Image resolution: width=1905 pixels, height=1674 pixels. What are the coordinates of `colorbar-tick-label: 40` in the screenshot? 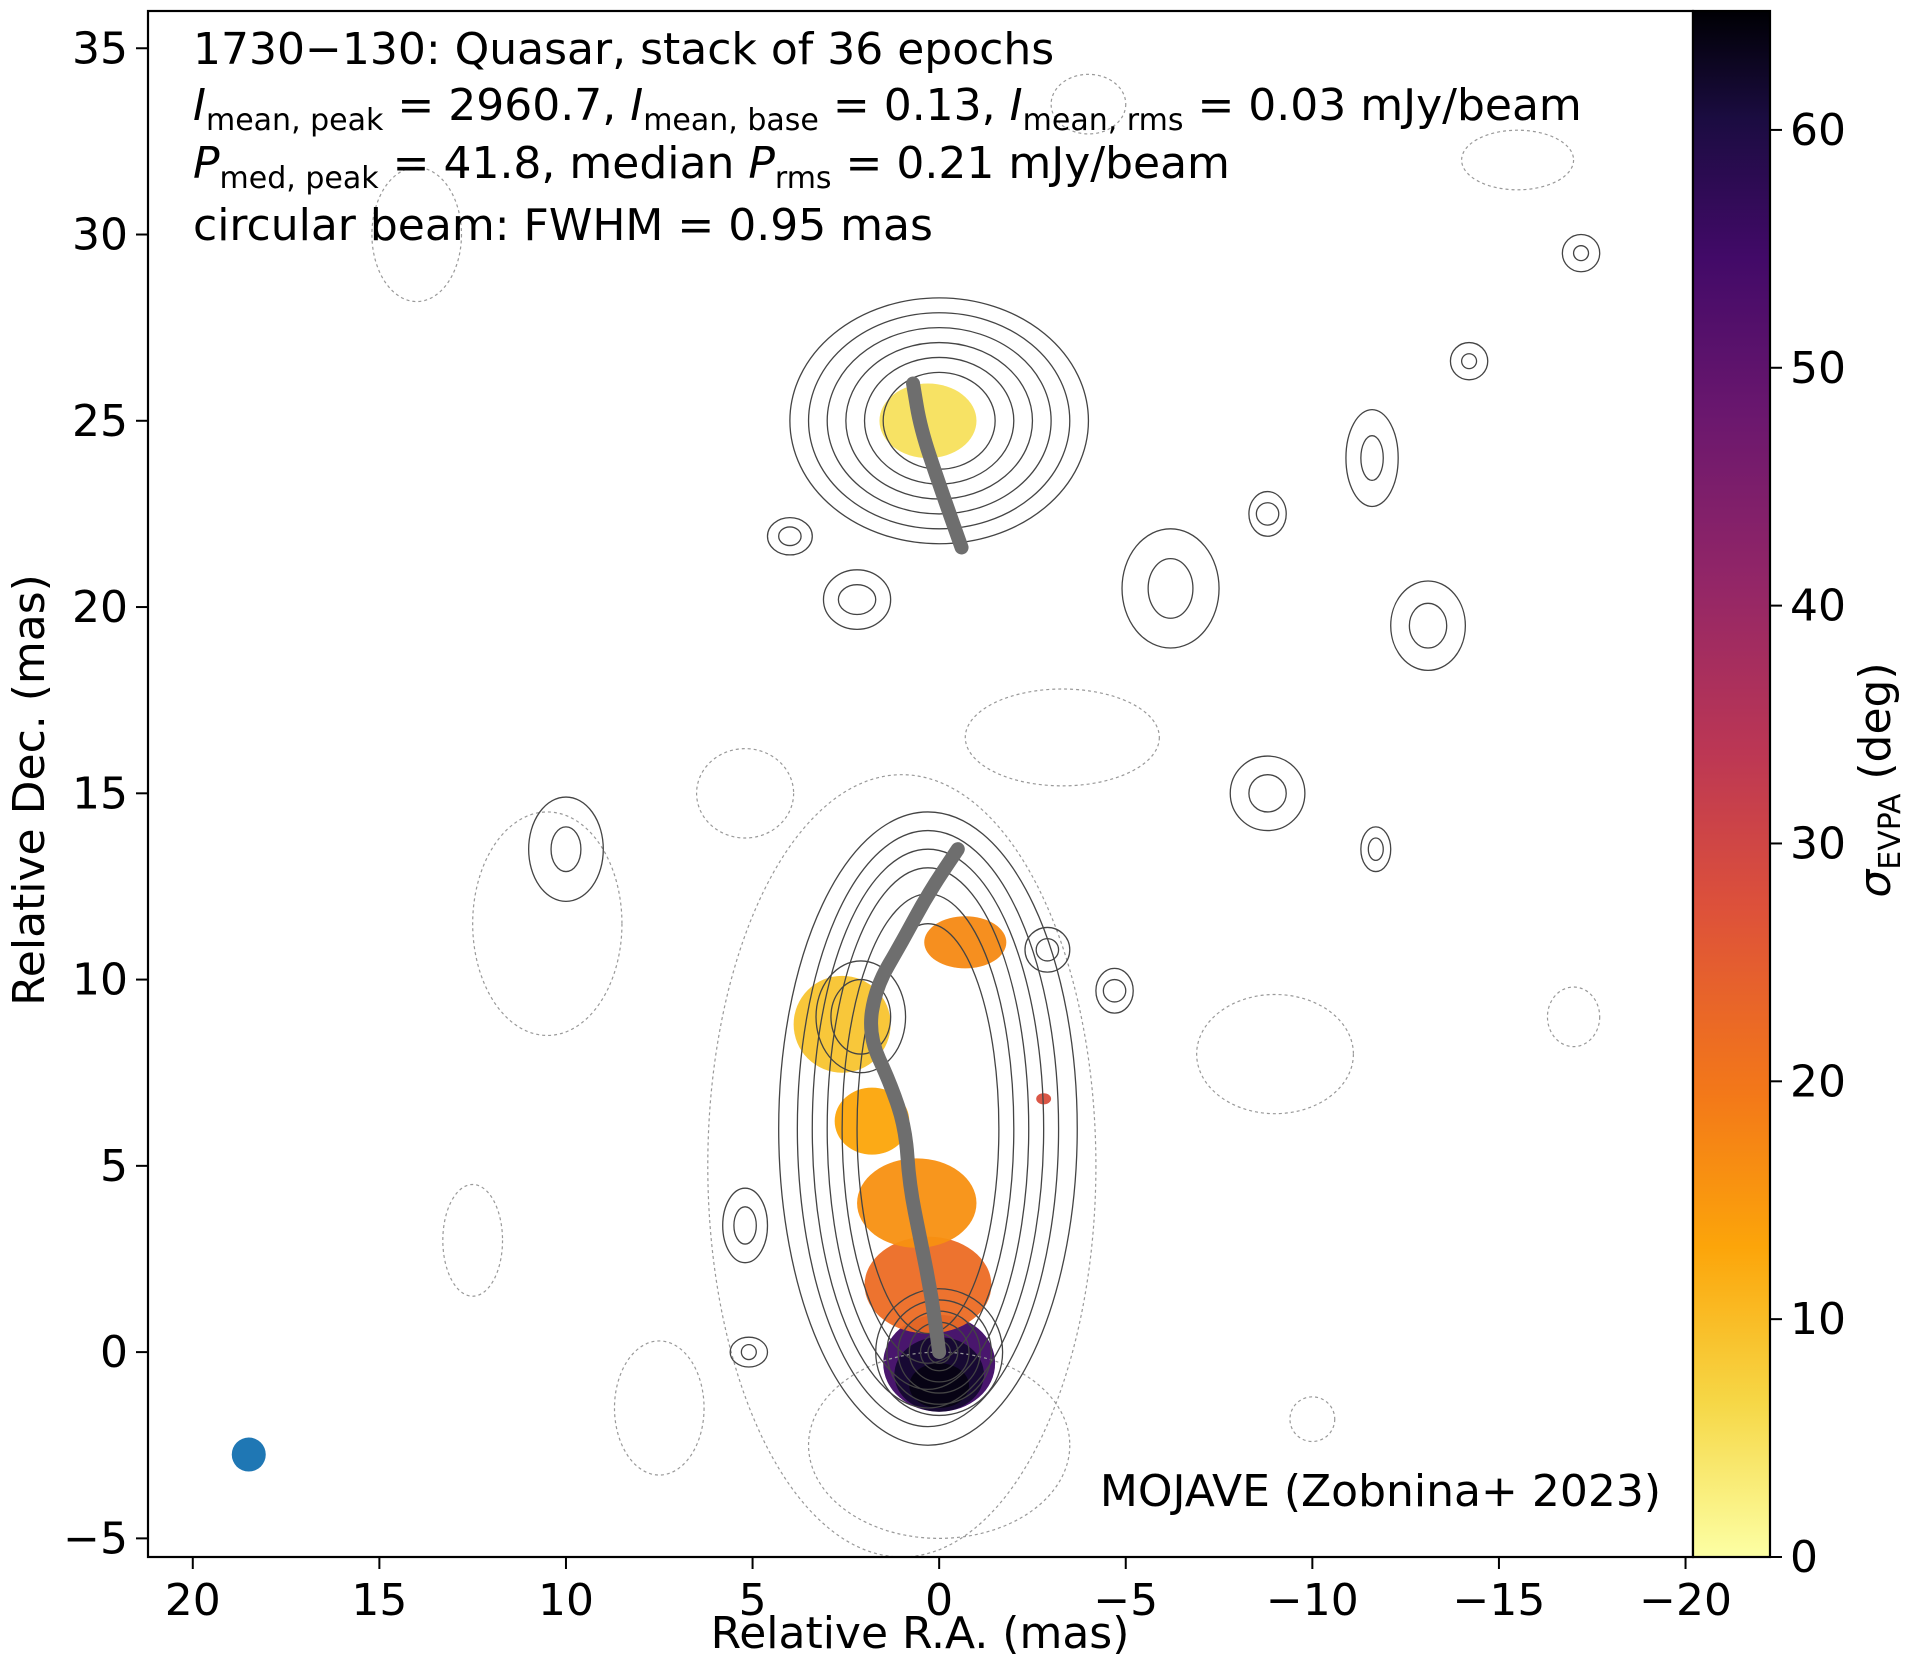 It's located at (1818, 606).